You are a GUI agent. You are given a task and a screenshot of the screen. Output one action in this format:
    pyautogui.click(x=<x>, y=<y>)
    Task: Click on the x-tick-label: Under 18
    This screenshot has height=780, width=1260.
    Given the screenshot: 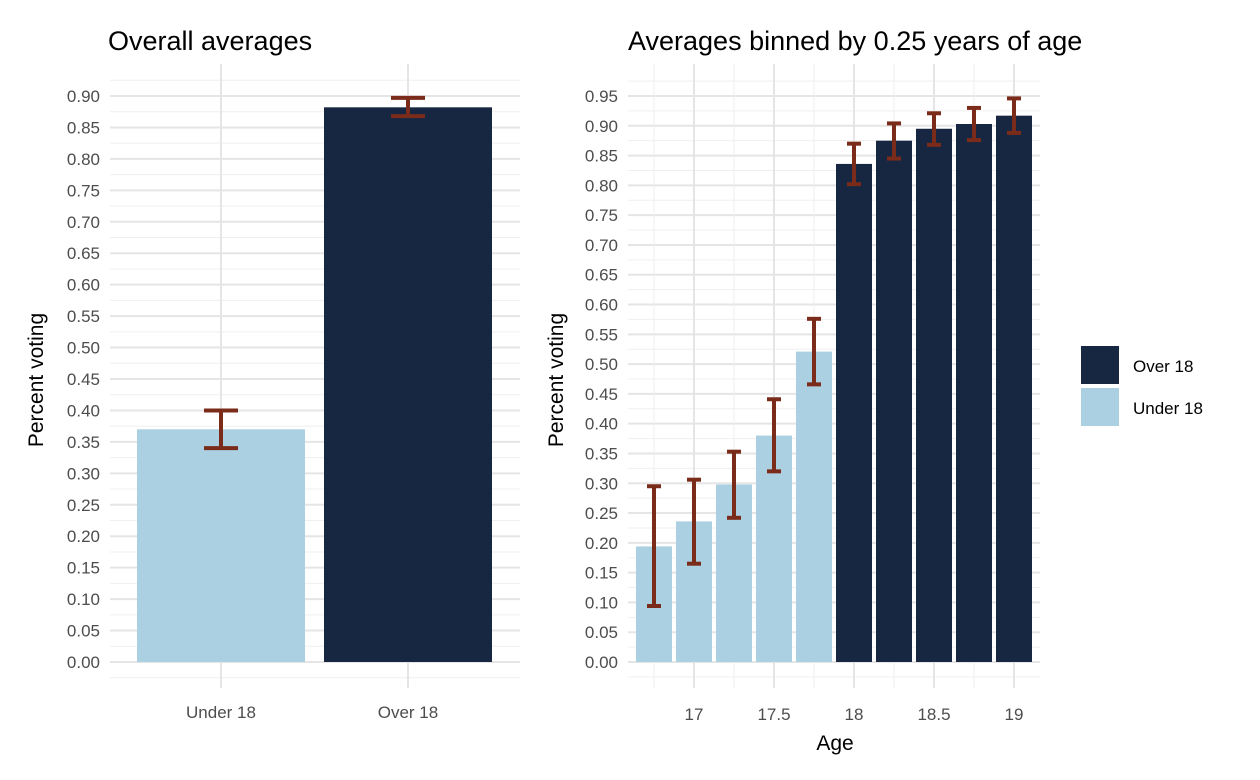 What is the action you would take?
    pyautogui.click(x=221, y=712)
    